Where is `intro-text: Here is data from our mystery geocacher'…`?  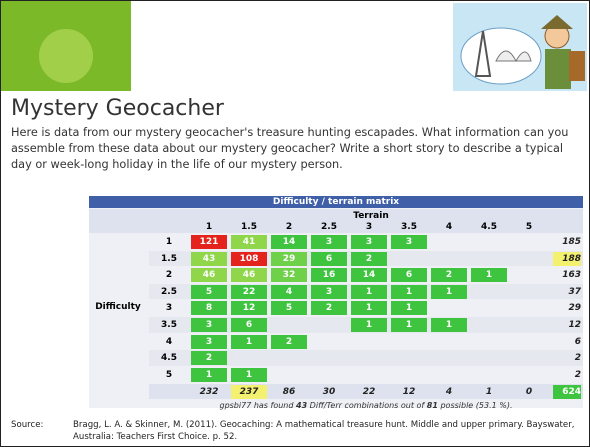
intro-text: Here is data from our mystery geocacher'… is located at coordinates (290, 148).